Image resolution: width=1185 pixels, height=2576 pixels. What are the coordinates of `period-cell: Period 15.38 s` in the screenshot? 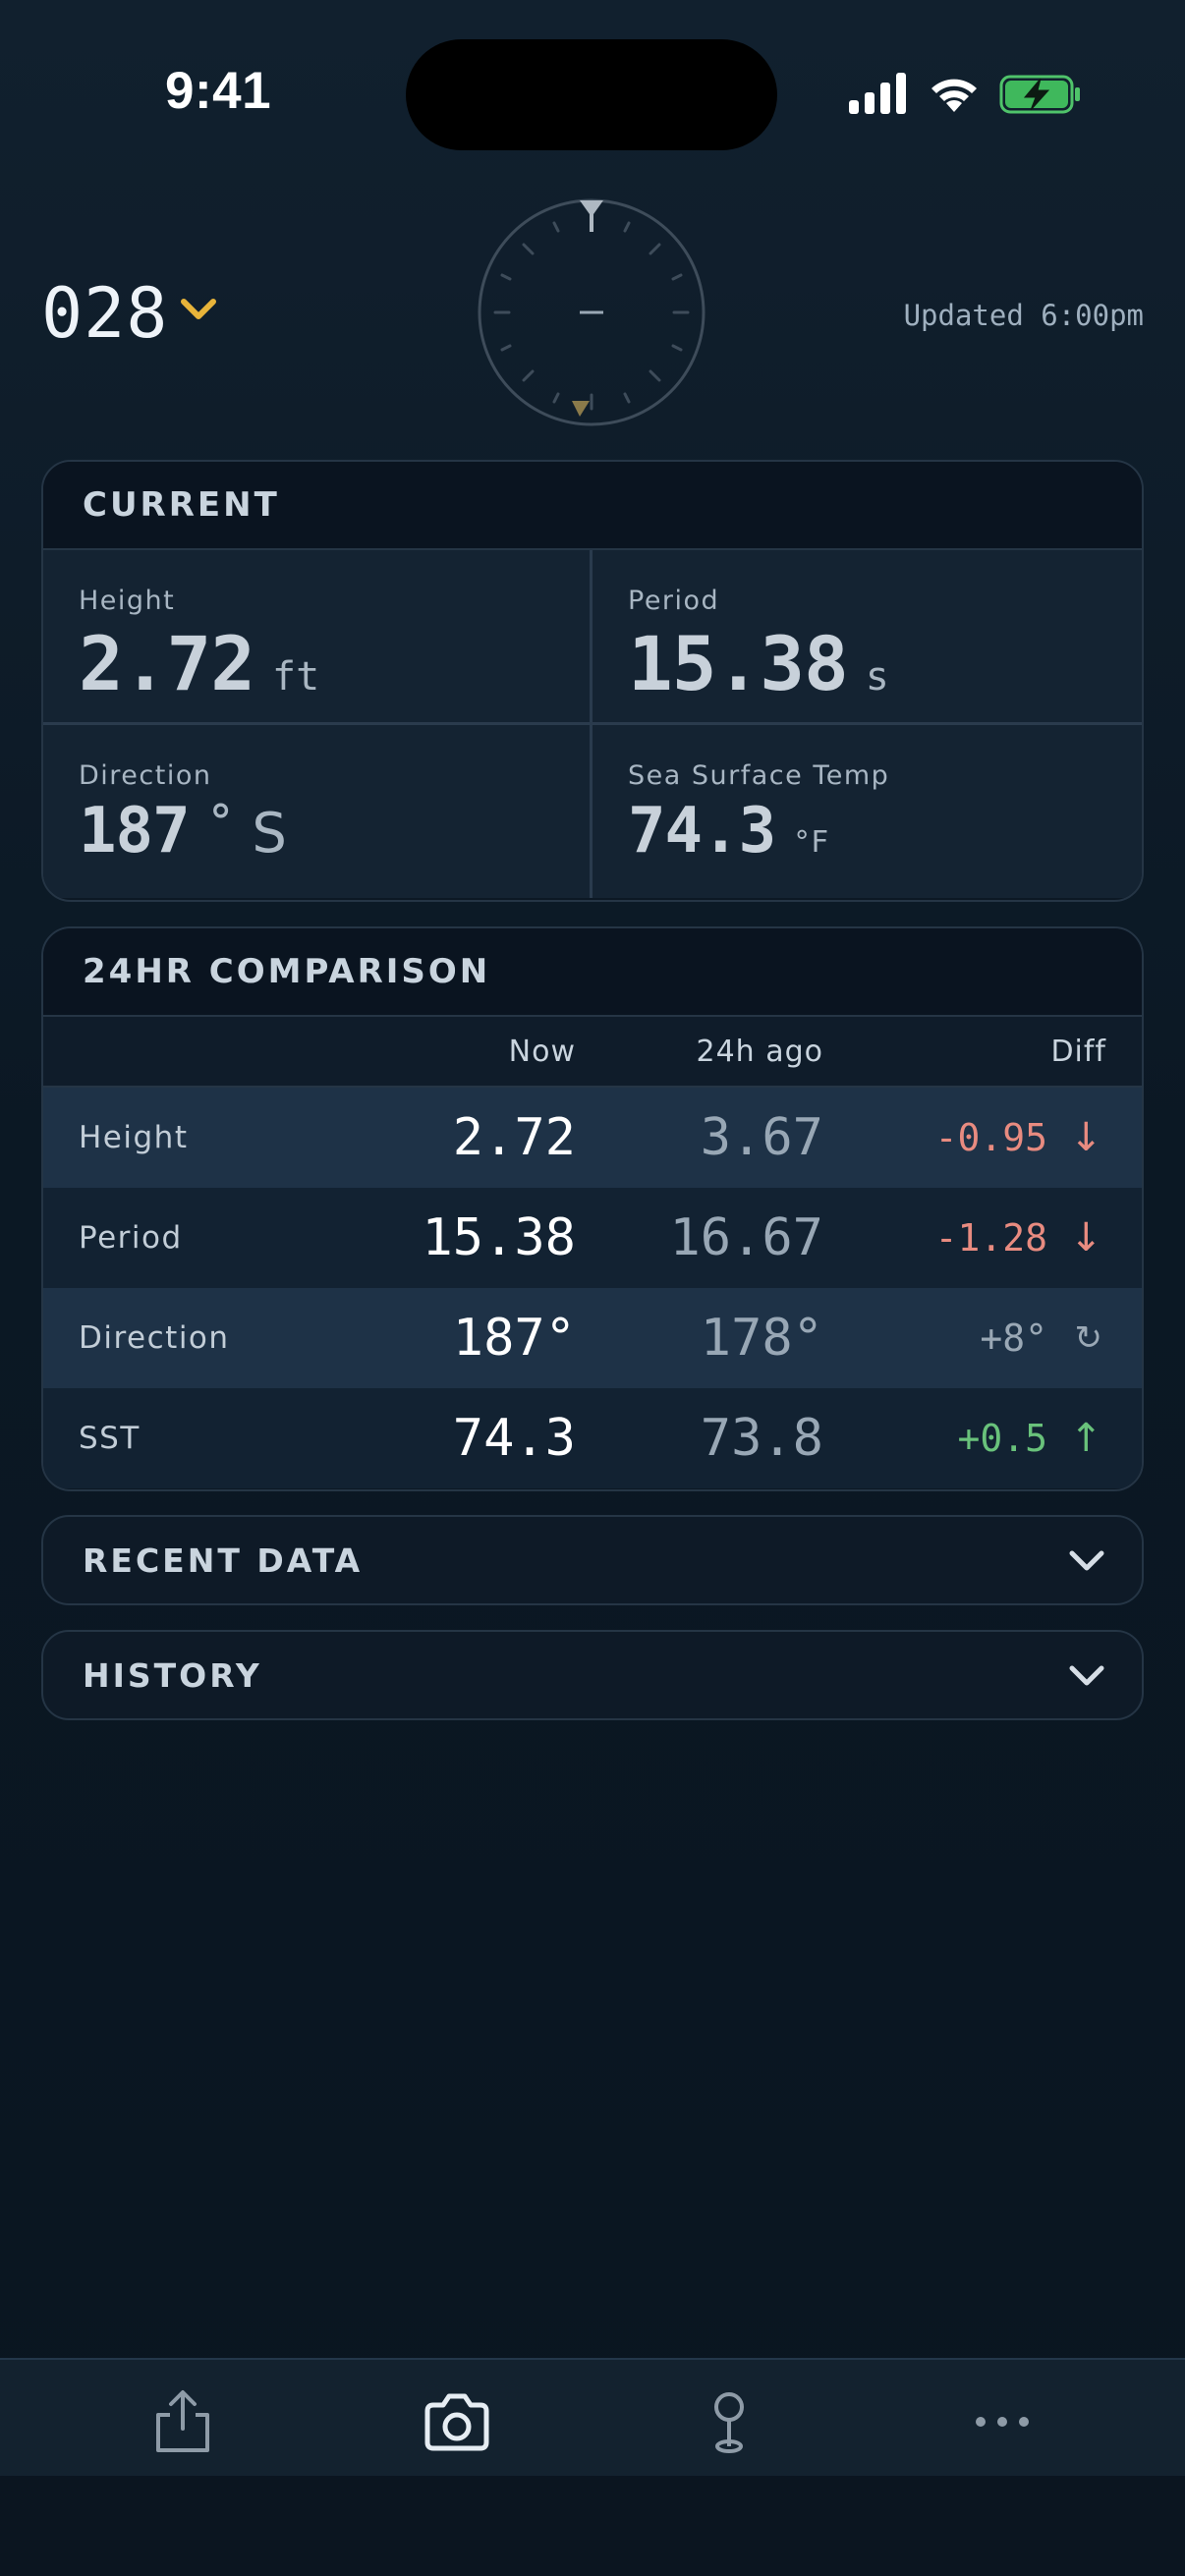 It's located at (867, 637).